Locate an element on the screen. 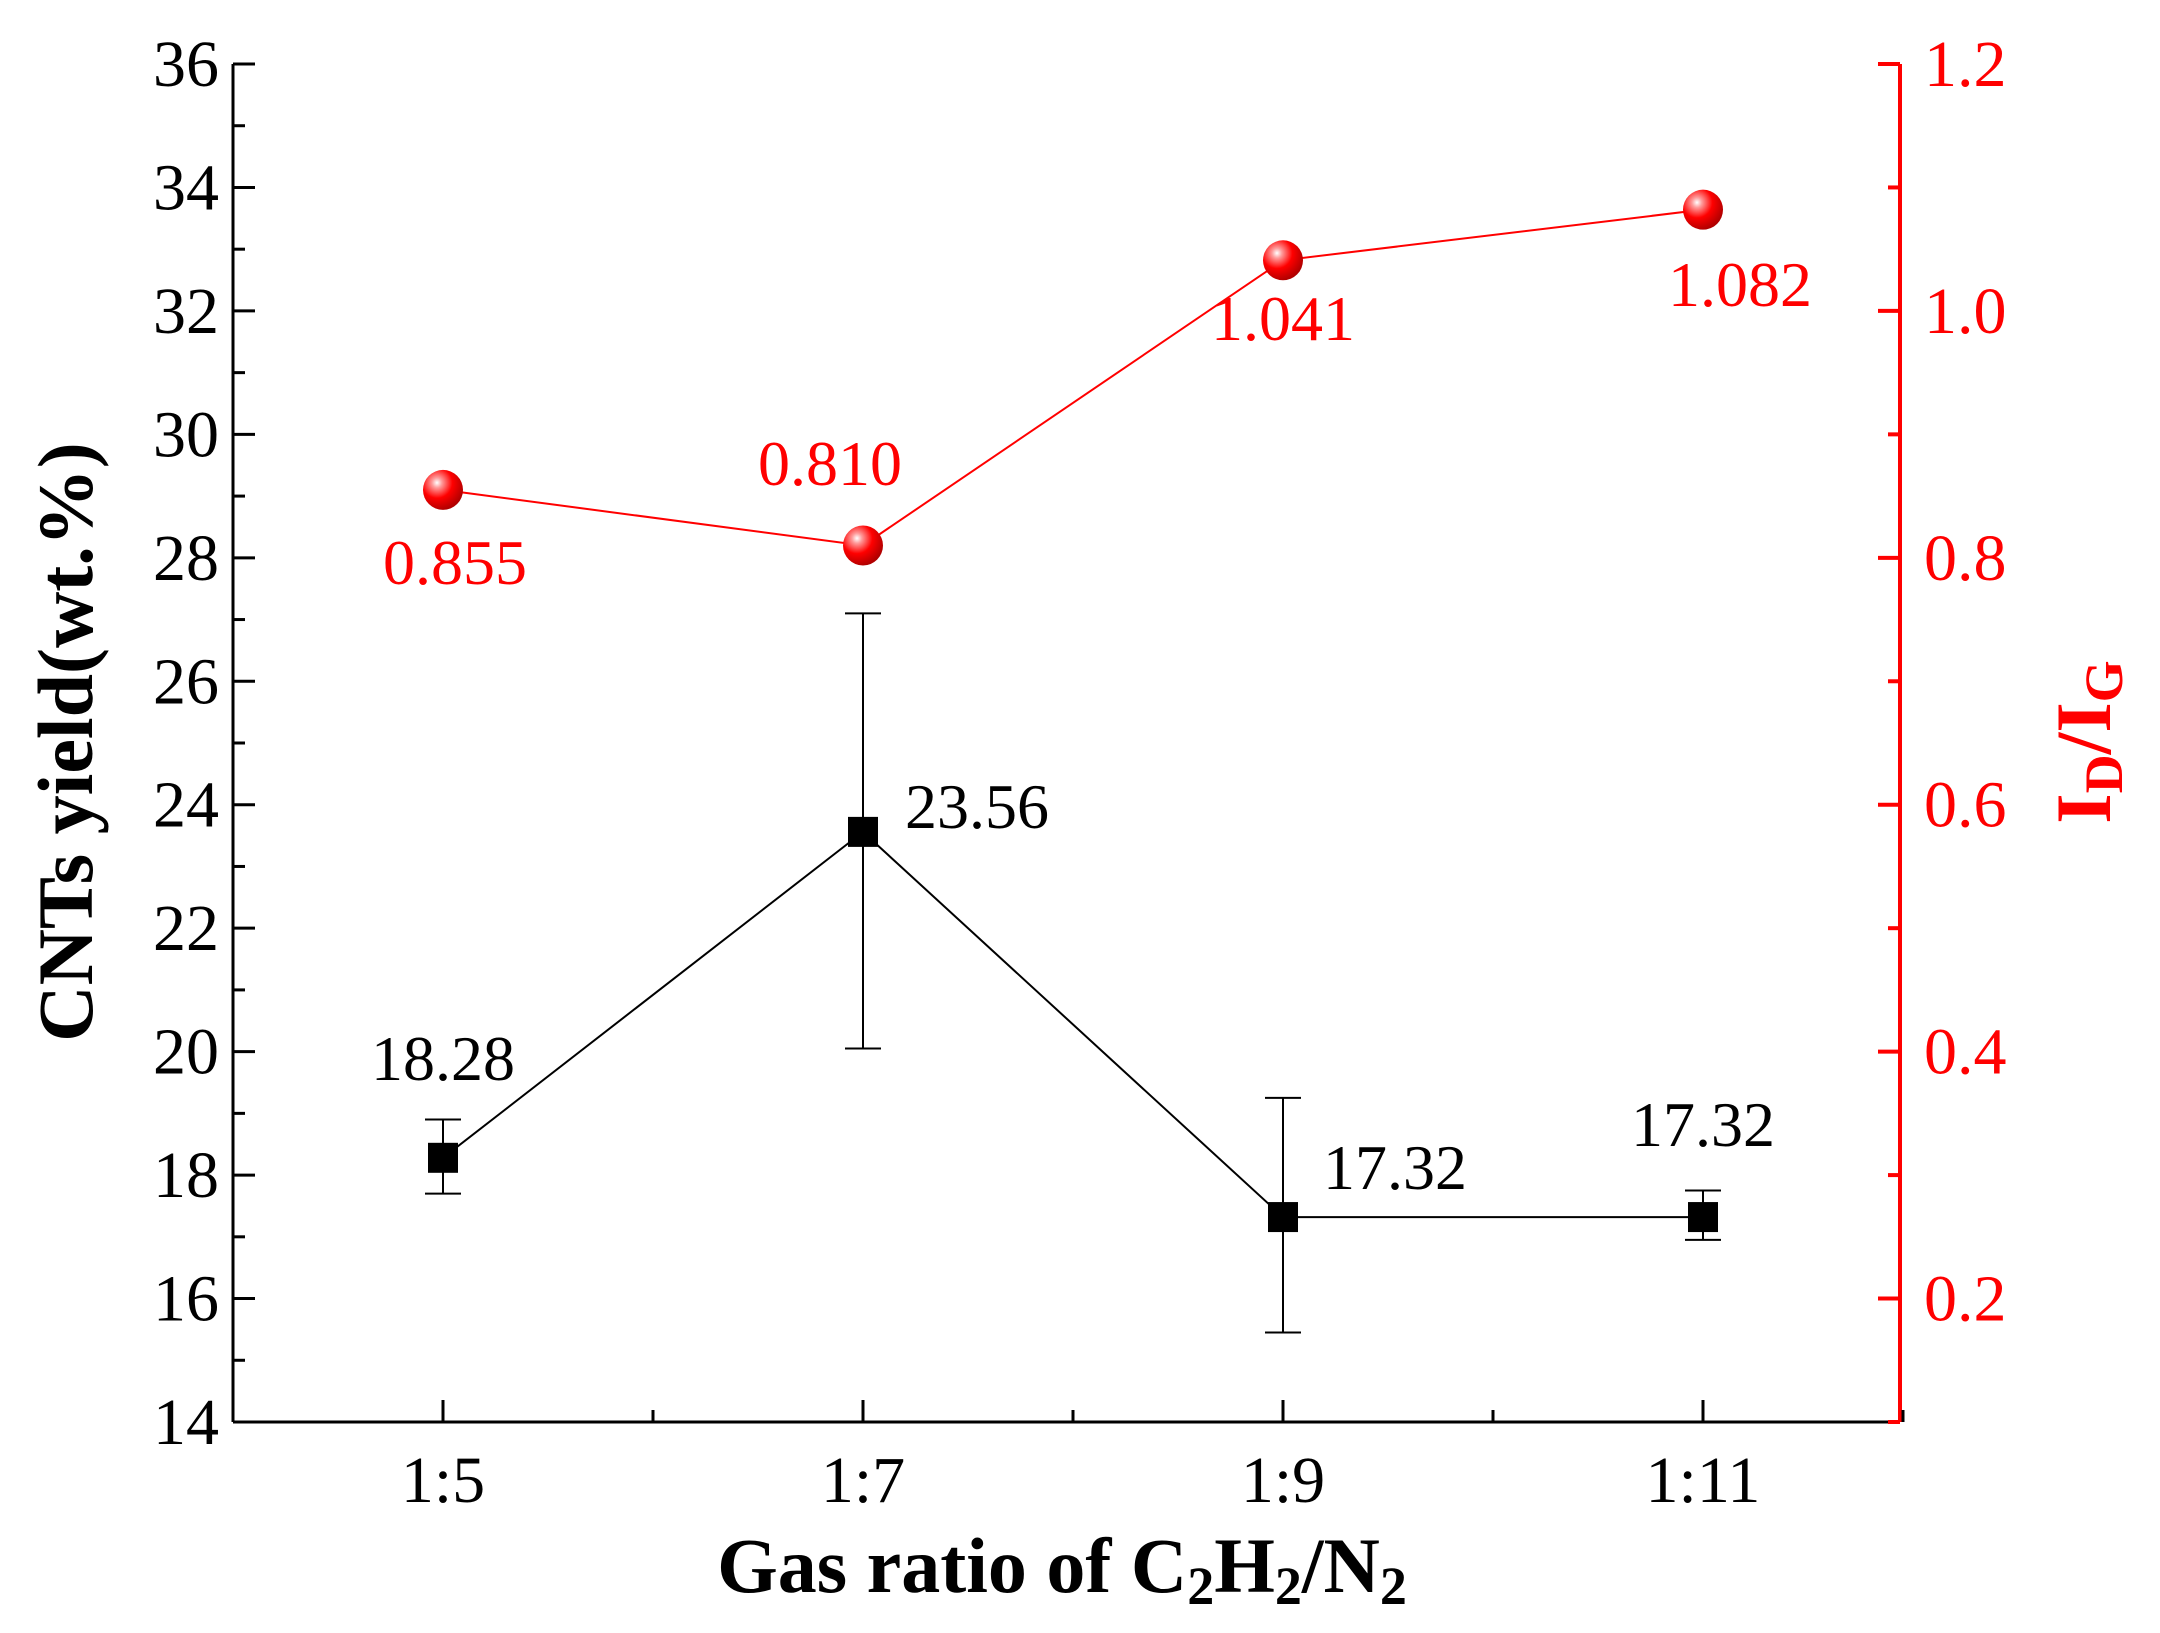  right-tick-label: 1.2 is located at coordinates (1965, 64).